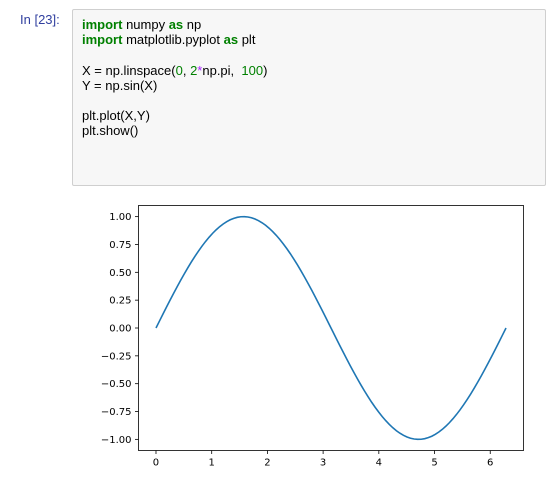 This screenshot has width=550, height=488. Describe the element at coordinates (192, 24) in the screenshot. I see `code-text: np` at that location.